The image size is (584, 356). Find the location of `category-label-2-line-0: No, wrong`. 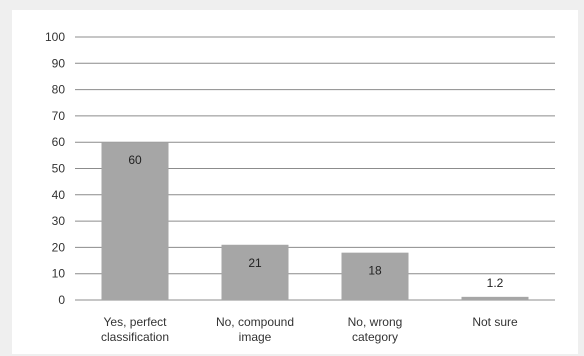

category-label-2-line-0: No, wrong is located at coordinates (375, 322).